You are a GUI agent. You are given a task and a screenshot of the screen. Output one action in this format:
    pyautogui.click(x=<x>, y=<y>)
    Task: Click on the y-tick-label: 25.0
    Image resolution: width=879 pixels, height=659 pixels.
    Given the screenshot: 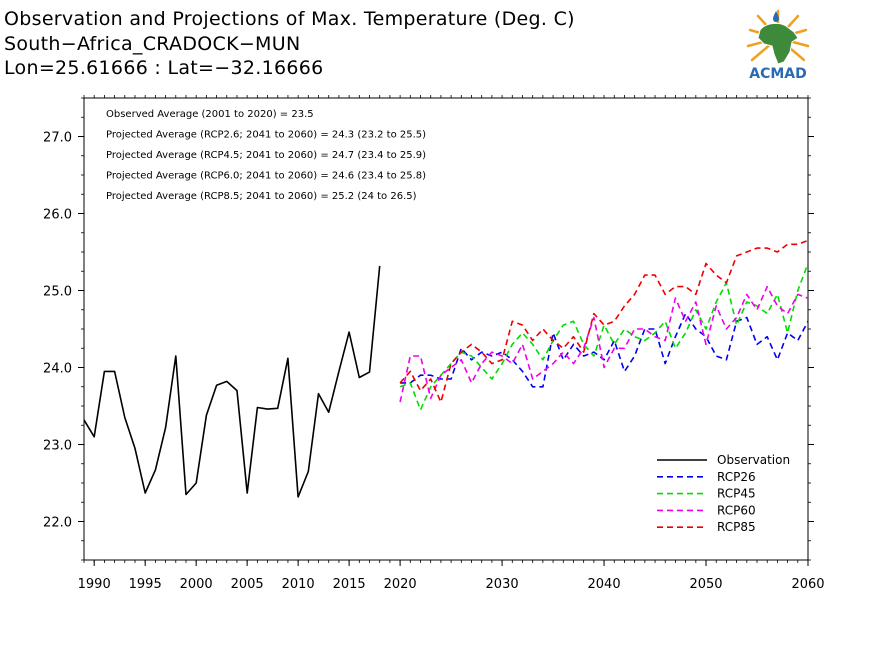 What is the action you would take?
    pyautogui.click(x=57, y=292)
    